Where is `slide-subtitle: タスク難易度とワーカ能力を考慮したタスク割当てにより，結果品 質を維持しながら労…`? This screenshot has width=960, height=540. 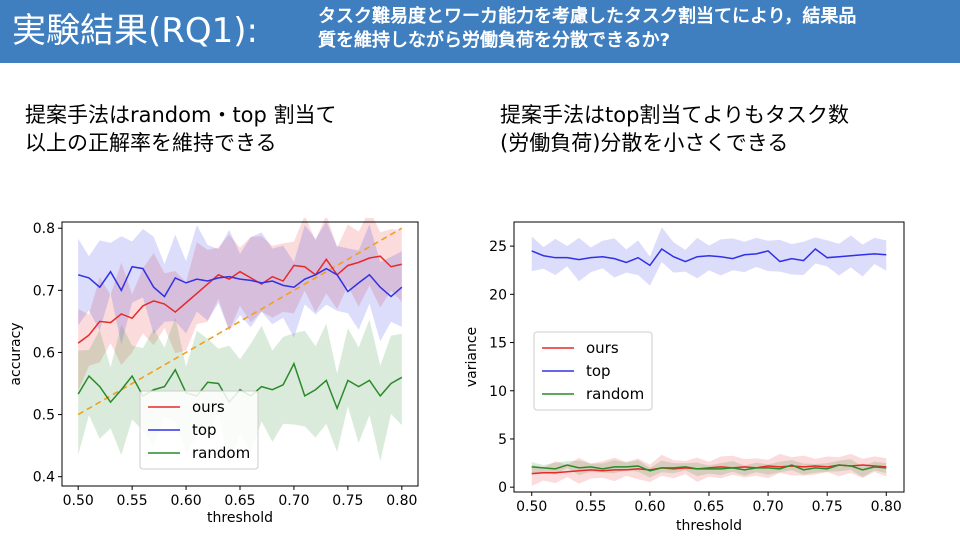 slide-subtitle: タスク難易度とワーカ能力を考慮したタスク割当てにより，結果品 質を維持しながら労… is located at coordinates (638, 29).